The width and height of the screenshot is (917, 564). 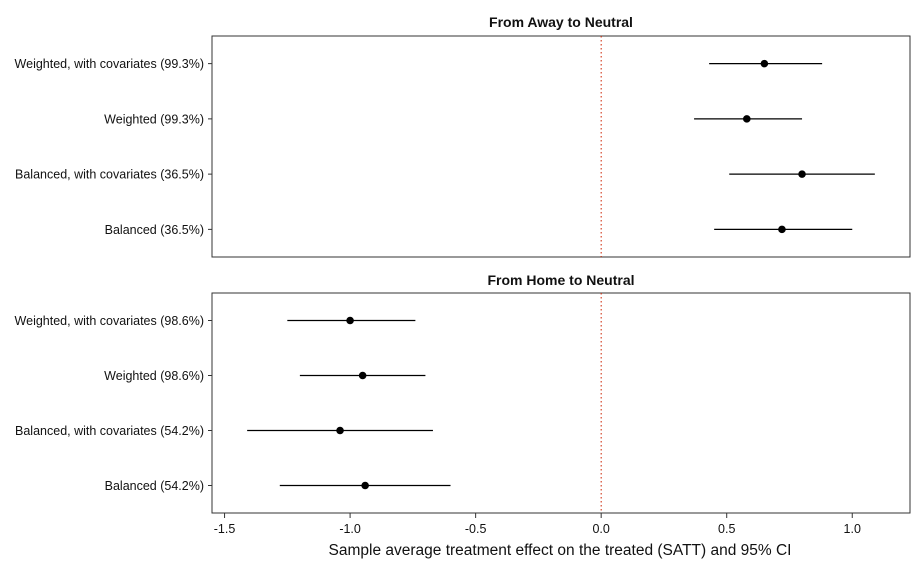 I want to click on x-tick-label: -1.5, so click(x=225, y=529).